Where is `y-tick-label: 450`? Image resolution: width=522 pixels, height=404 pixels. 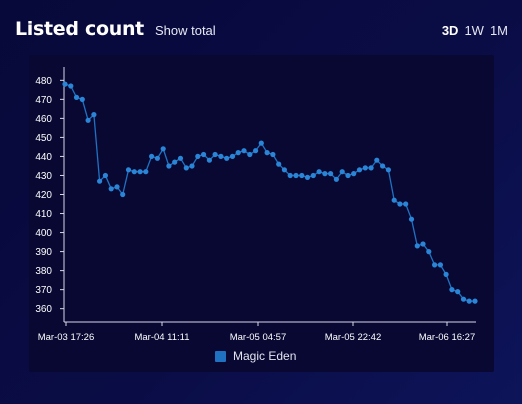
y-tick-label: 450 is located at coordinates (43, 138).